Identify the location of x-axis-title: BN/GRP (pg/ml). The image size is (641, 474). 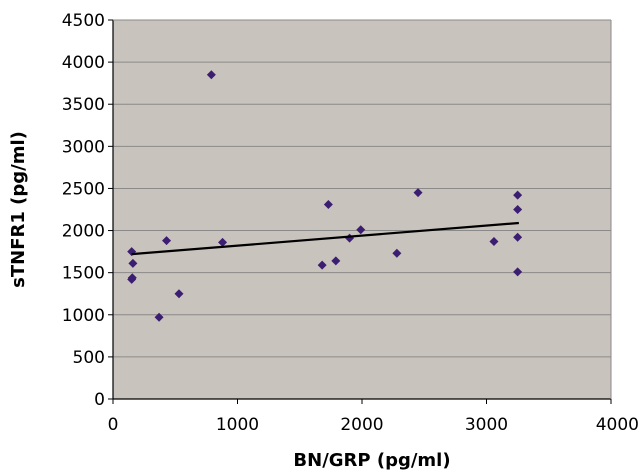
(371, 460).